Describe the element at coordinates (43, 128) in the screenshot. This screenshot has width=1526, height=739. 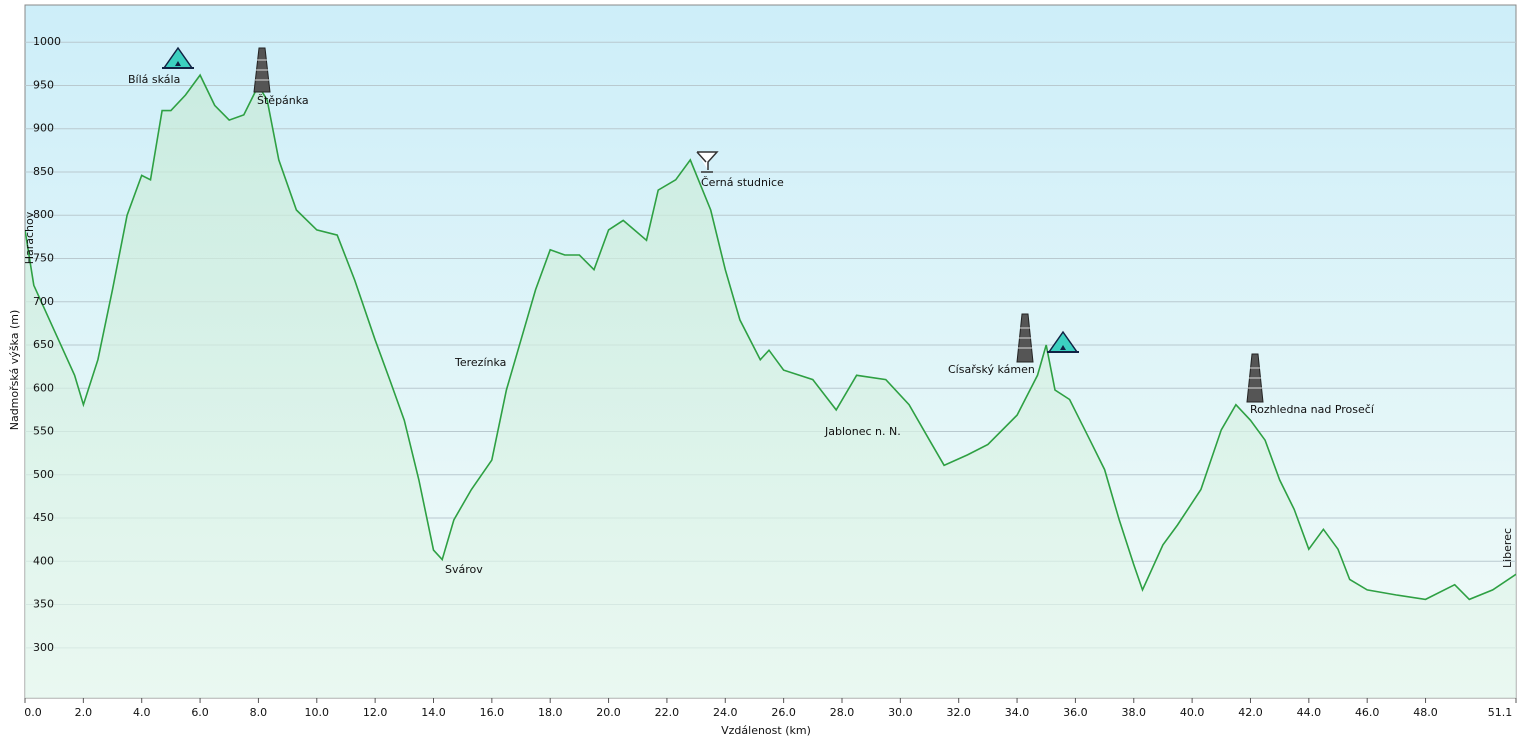
I see `y-tick-label: 900` at that location.